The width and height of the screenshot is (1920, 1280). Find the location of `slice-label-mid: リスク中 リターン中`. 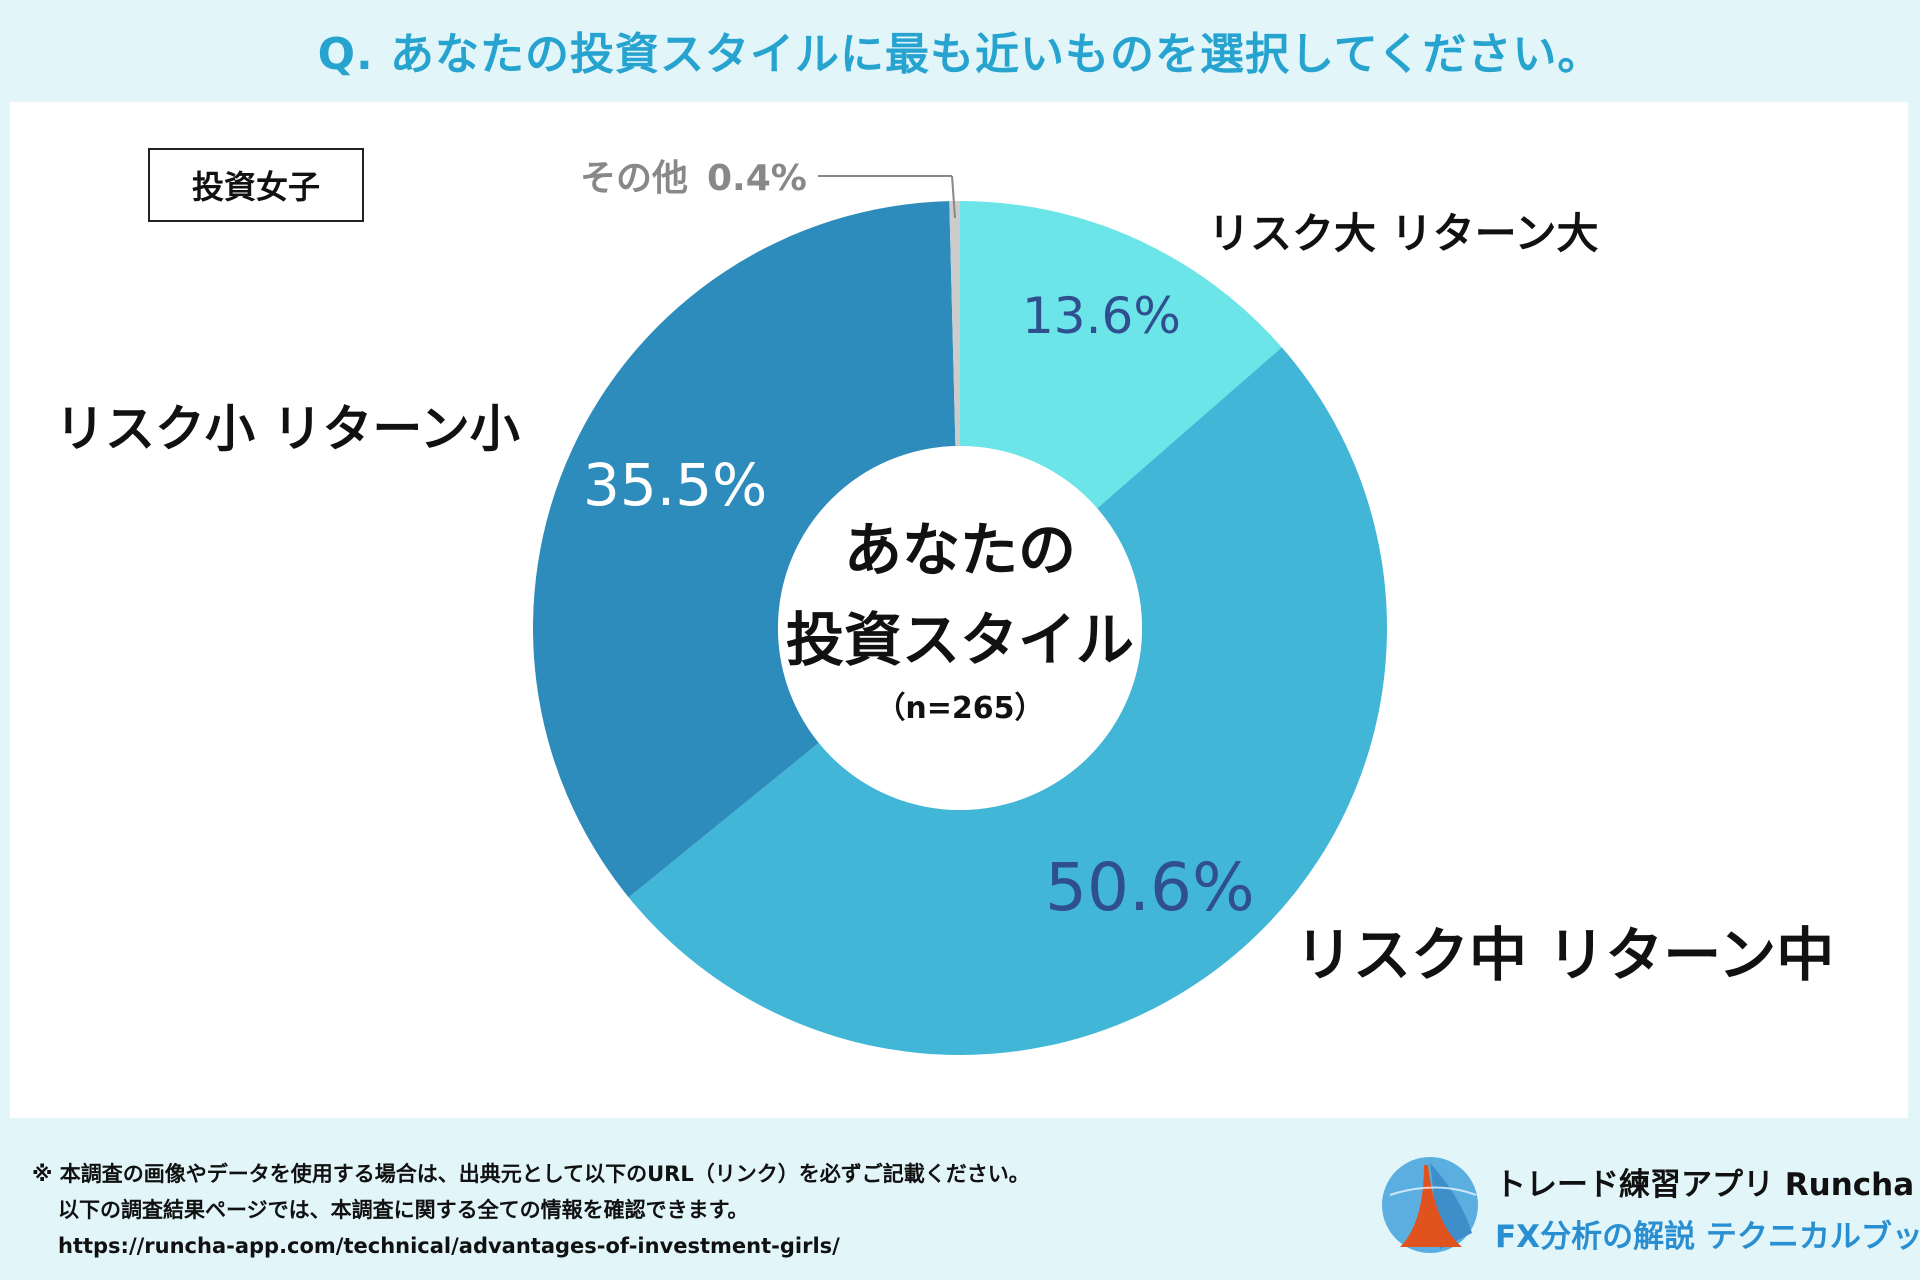

slice-label-mid: リスク中 リターン中 is located at coordinates (1564, 955).